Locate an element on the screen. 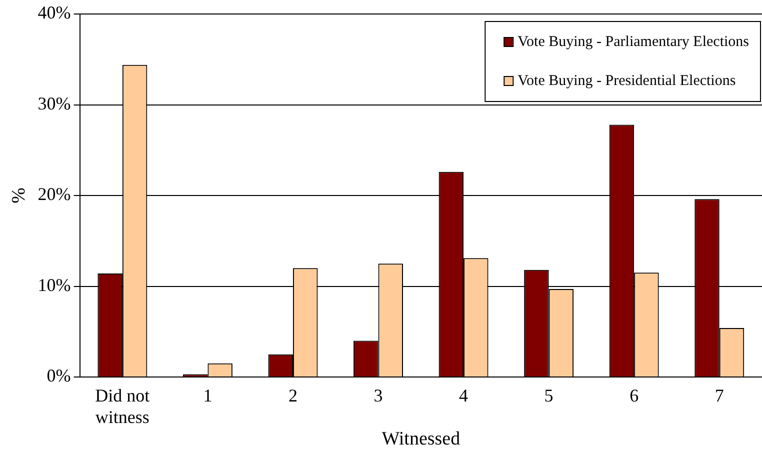 This screenshot has height=459, width=762. x-tick-label: 2 is located at coordinates (293, 396).